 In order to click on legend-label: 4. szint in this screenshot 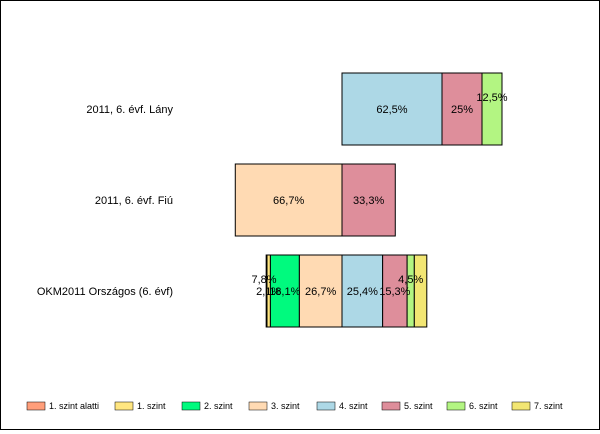, I will do `click(353, 406)`.